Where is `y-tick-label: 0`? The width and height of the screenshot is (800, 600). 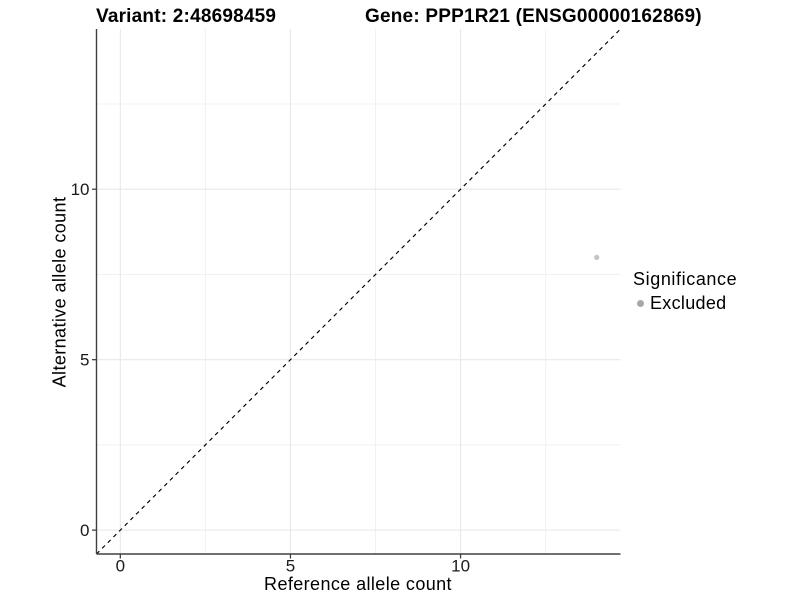 y-tick-label: 0 is located at coordinates (84, 530).